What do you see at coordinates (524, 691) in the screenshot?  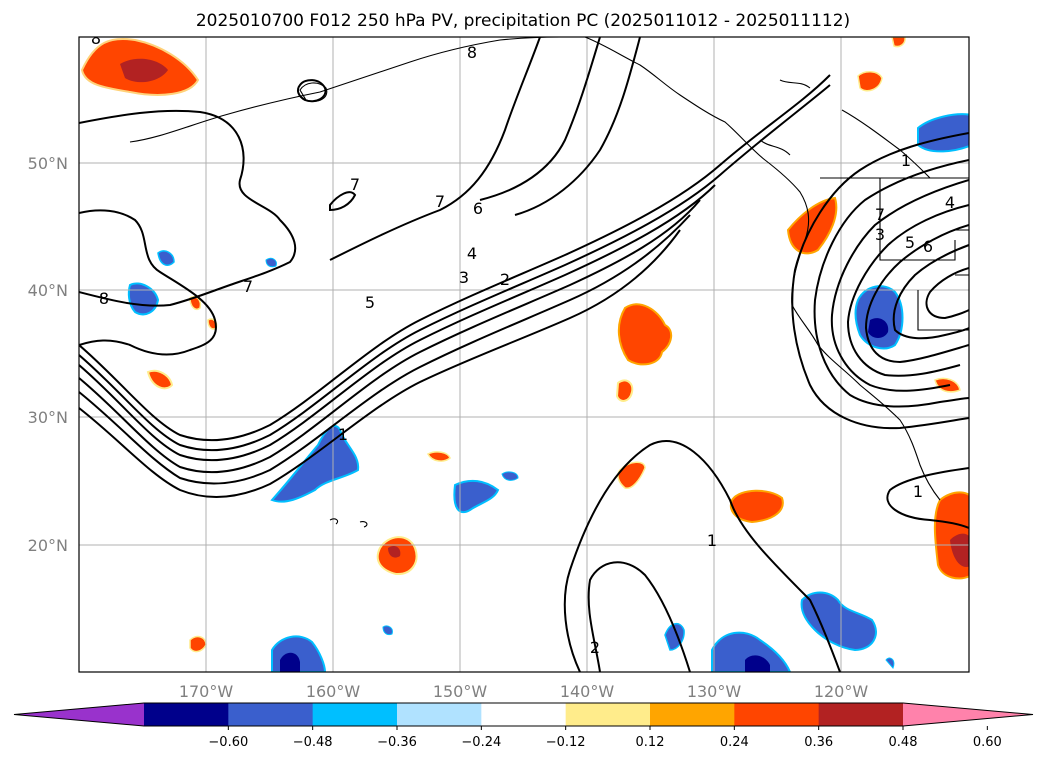 I see `longitude-labels: 170°W 160°W 150°W 140°W 130°W 120°W` at bounding box center [524, 691].